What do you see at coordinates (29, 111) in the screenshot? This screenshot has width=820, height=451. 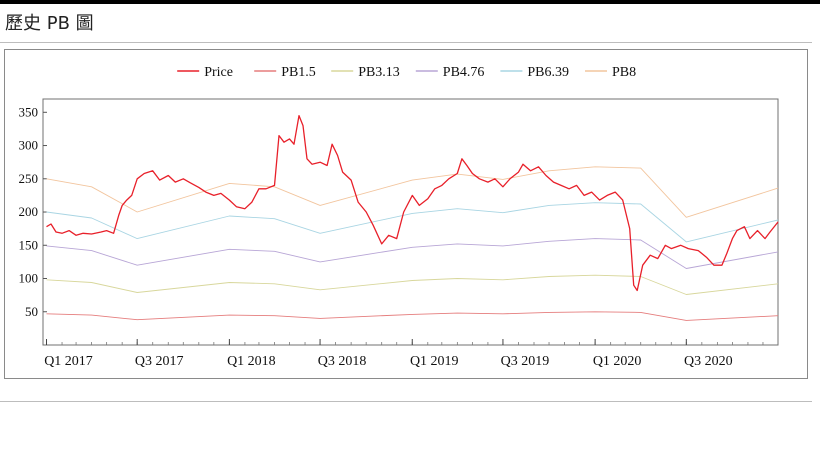 I see `y-tick-label: 350` at bounding box center [29, 111].